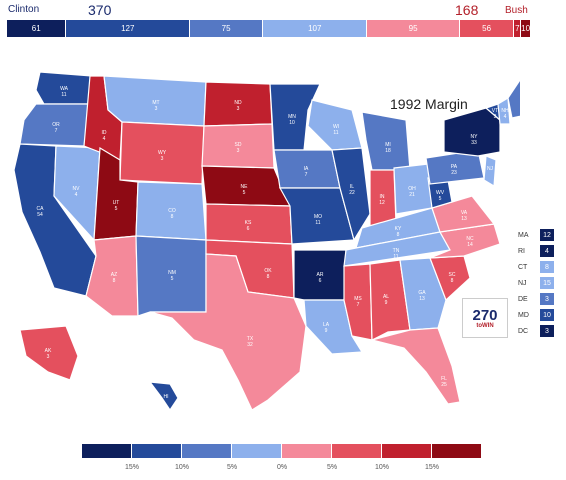 The width and height of the screenshot is (566, 480). What do you see at coordinates (429, 104) in the screenshot?
I see `map-title: 1992 Margin` at bounding box center [429, 104].